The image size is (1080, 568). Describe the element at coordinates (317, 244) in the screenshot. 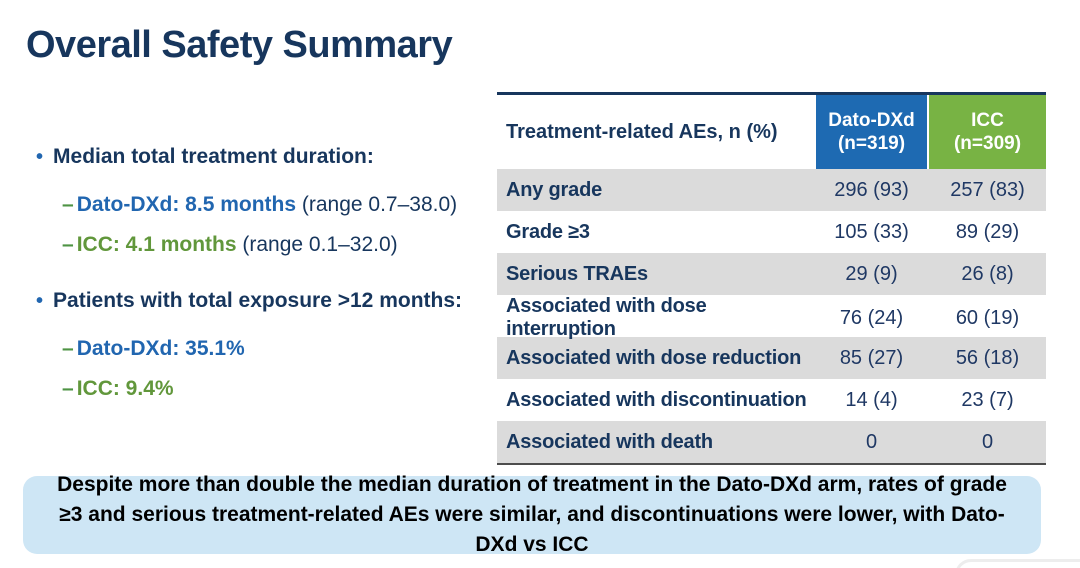

I see `sub-bullet-range: (range 0.1–32.0)` at that location.